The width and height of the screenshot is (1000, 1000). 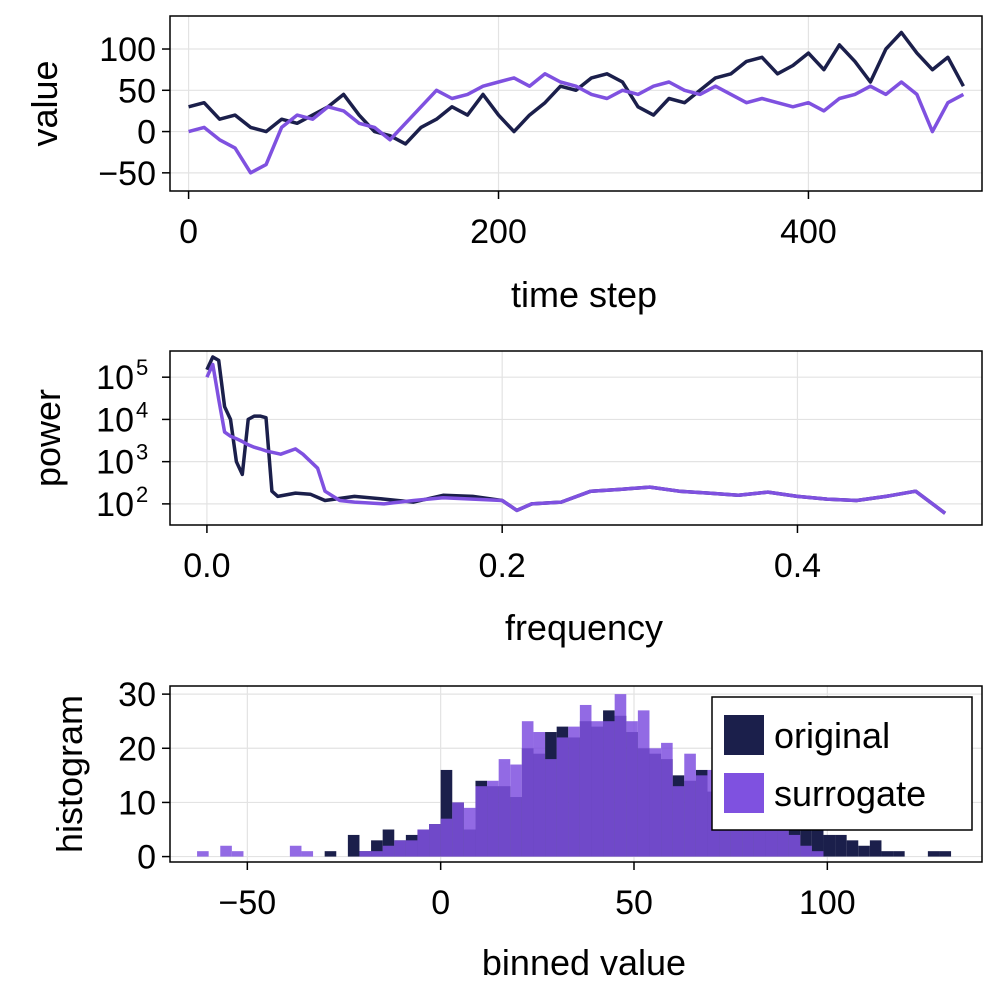 What do you see at coordinates (47, 438) in the screenshot?
I see `y-axis-label: power` at bounding box center [47, 438].